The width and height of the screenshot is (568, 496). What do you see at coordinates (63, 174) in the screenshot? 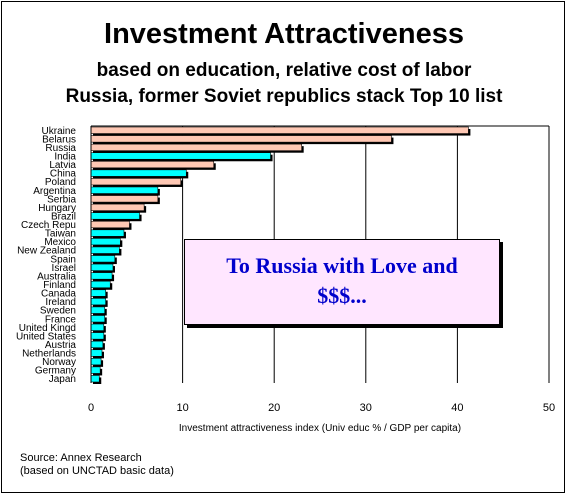
I see `category-label-5: China` at bounding box center [63, 174].